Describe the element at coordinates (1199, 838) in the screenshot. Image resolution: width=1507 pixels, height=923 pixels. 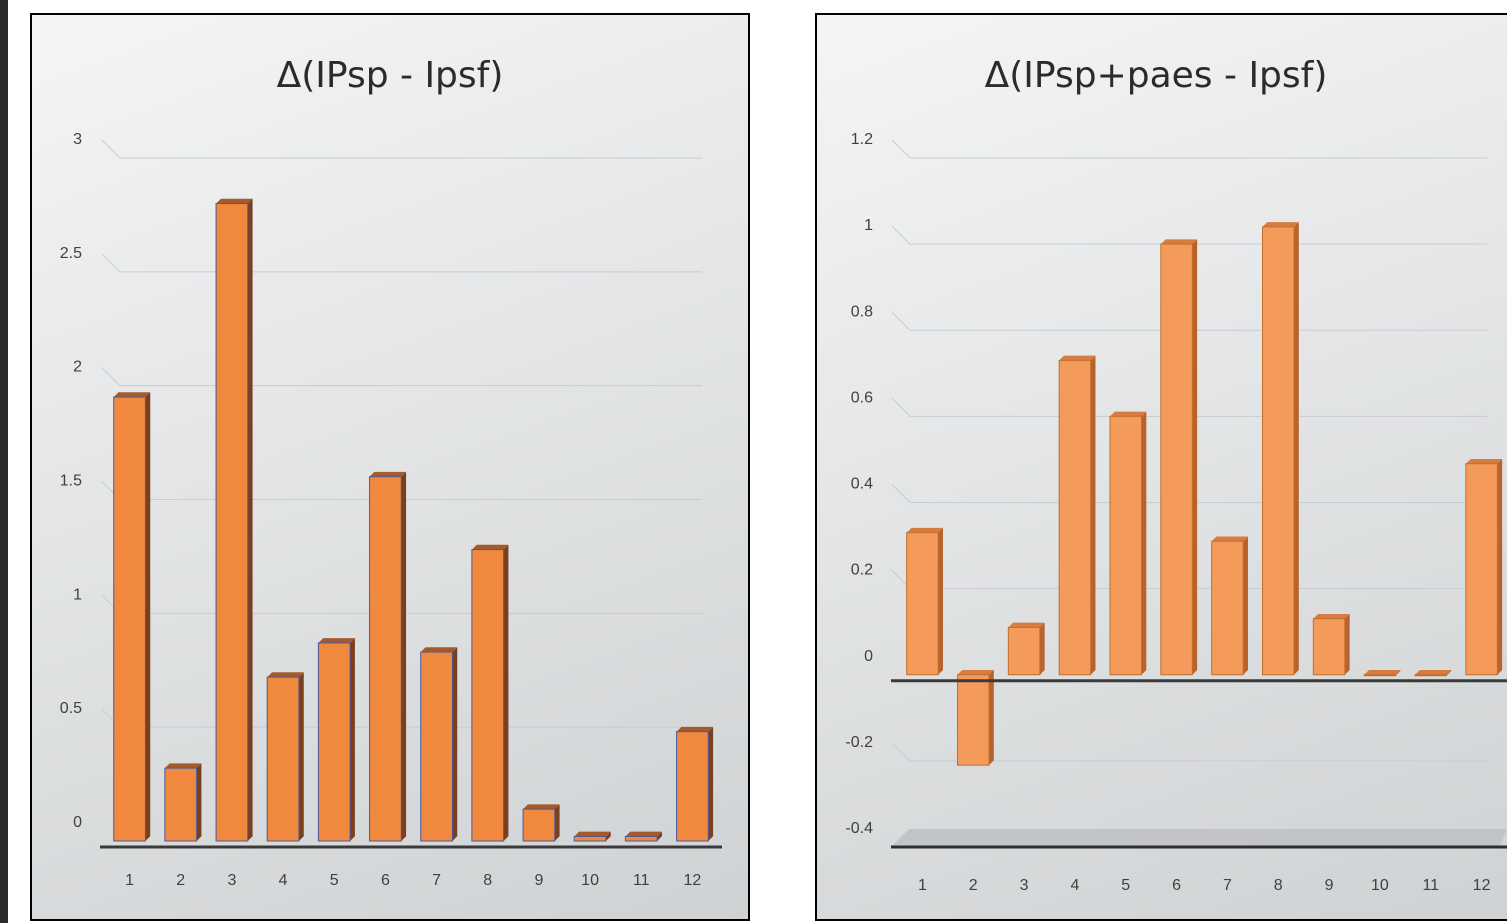
I see `chart-floor` at that location.